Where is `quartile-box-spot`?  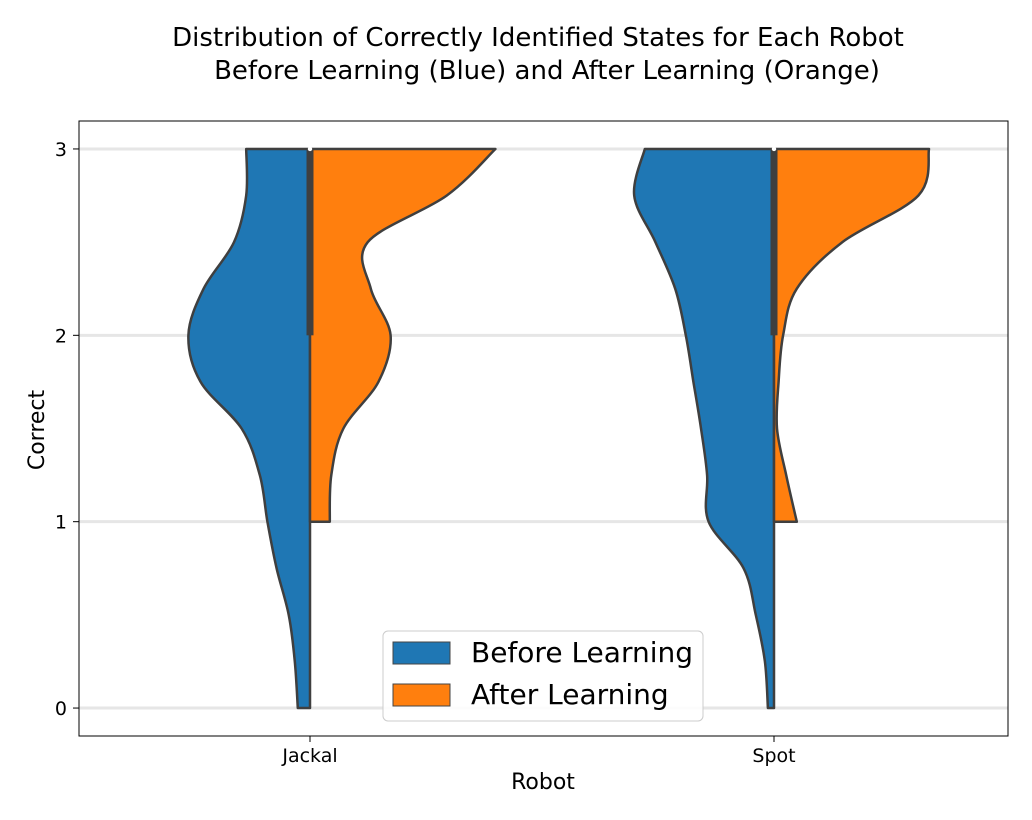
quartile-box-spot is located at coordinates (774, 242).